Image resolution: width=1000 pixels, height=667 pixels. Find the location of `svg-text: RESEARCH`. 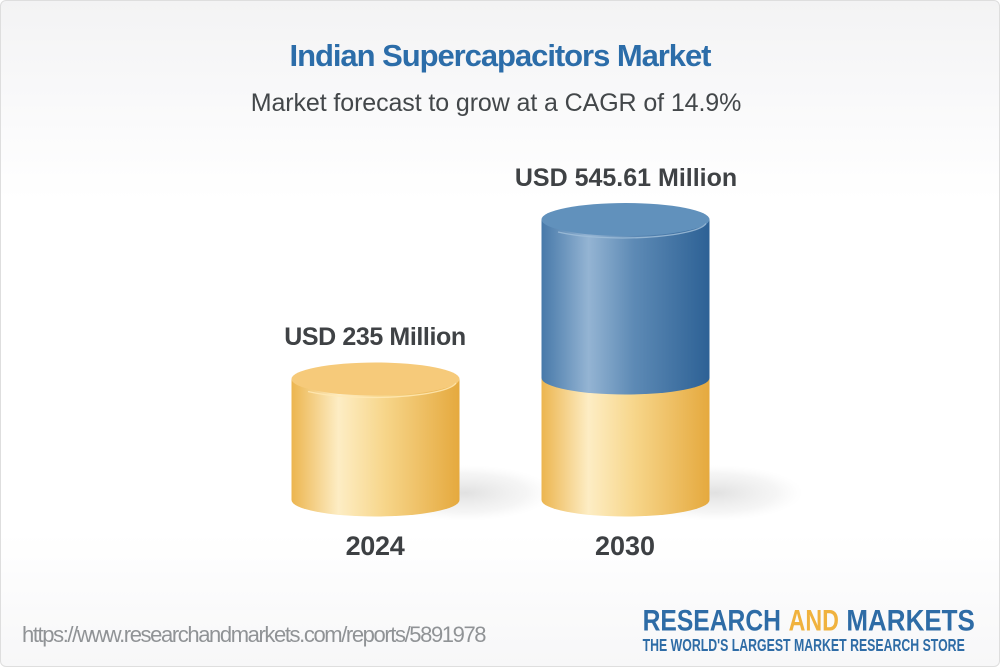

svg-text: RESEARCH is located at coordinates (712, 621).